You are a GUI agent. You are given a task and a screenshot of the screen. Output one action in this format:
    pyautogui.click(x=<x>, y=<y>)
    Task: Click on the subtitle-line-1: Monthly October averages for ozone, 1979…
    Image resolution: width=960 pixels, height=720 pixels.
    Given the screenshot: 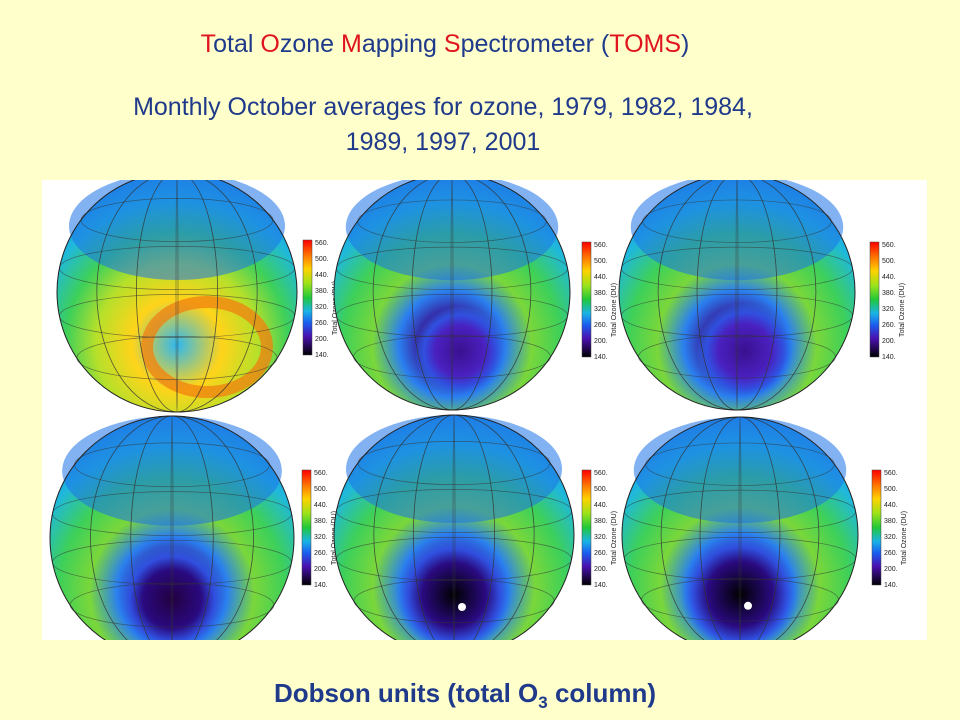 What is the action you would take?
    pyautogui.click(x=443, y=107)
    